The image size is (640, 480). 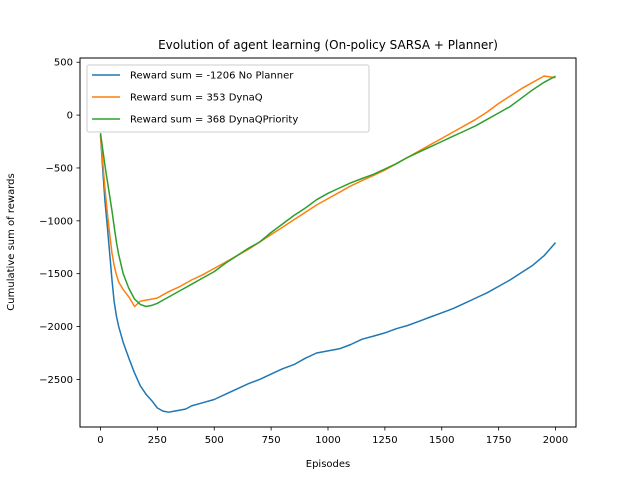 What do you see at coordinates (11, 241) in the screenshot?
I see `y-axis-label: Cumulative sum of rewards` at bounding box center [11, 241].